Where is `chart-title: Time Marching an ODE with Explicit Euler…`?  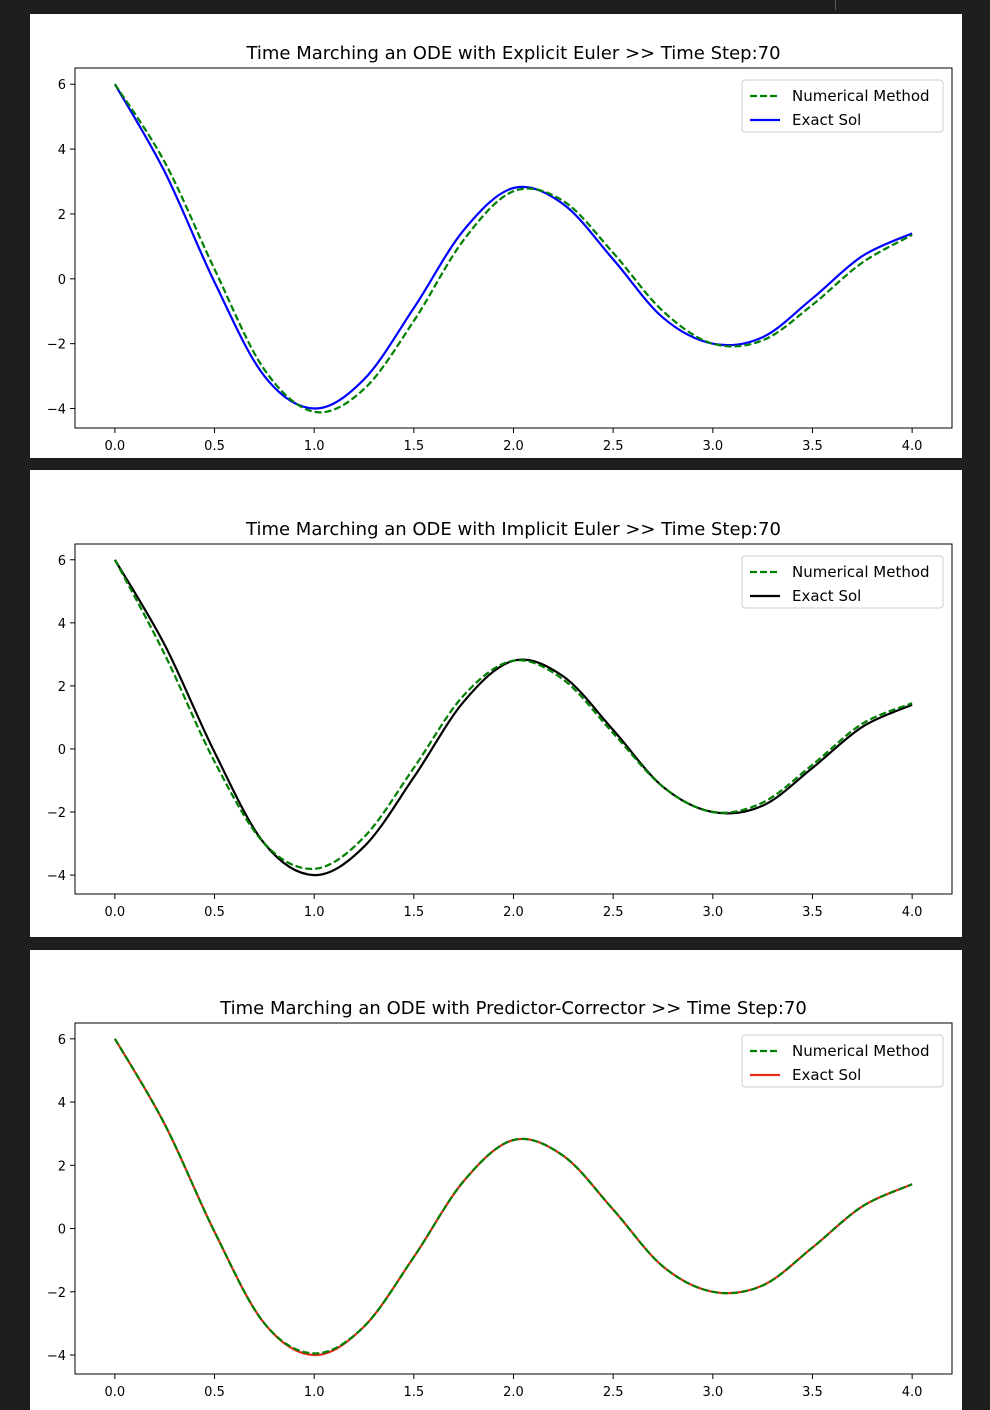
chart-title: Time Marching an ODE with Explicit Euler… is located at coordinates (512, 53).